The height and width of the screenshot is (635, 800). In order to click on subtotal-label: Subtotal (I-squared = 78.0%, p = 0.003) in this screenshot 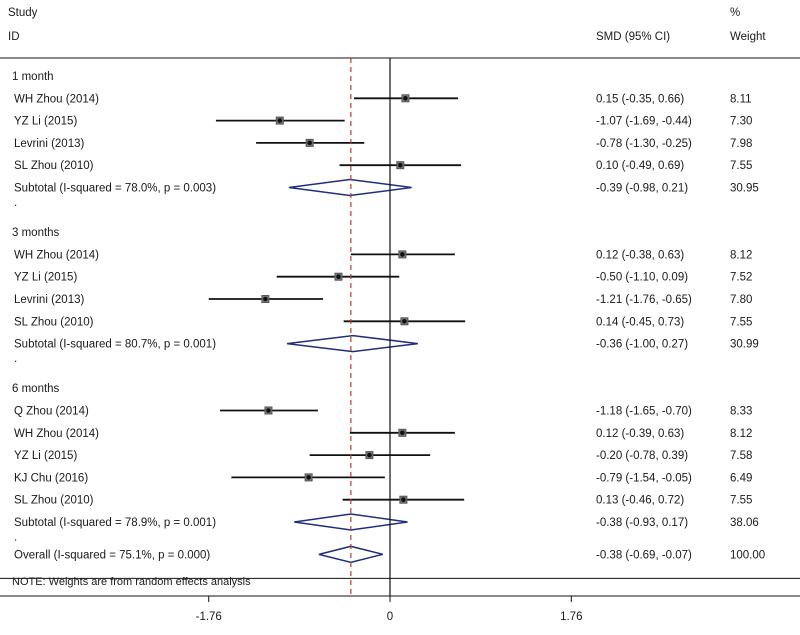, I will do `click(115, 189)`.